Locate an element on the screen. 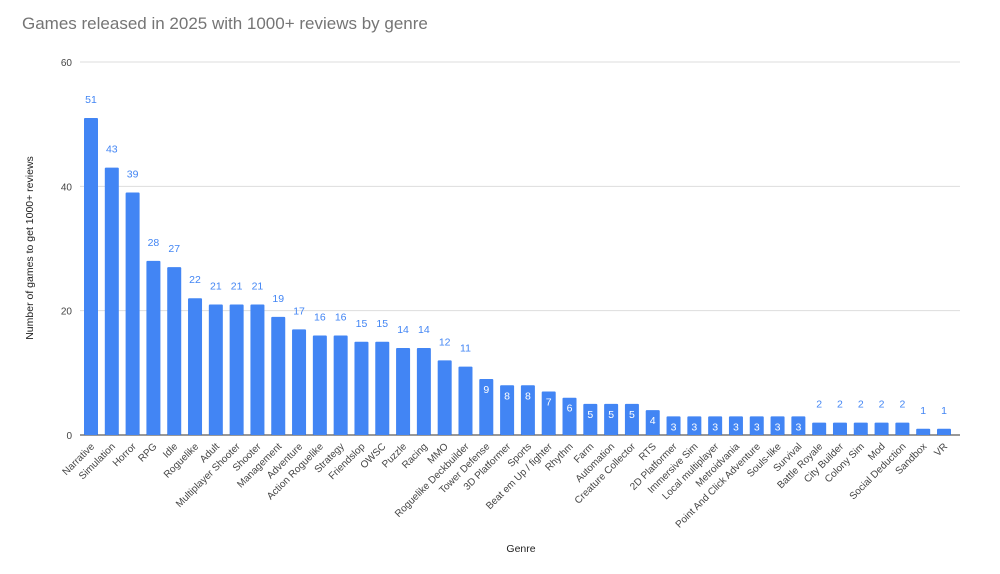 Image resolution: width=1000 pixels, height=574 pixels. x-tick-label: Horror is located at coordinates (125, 455).